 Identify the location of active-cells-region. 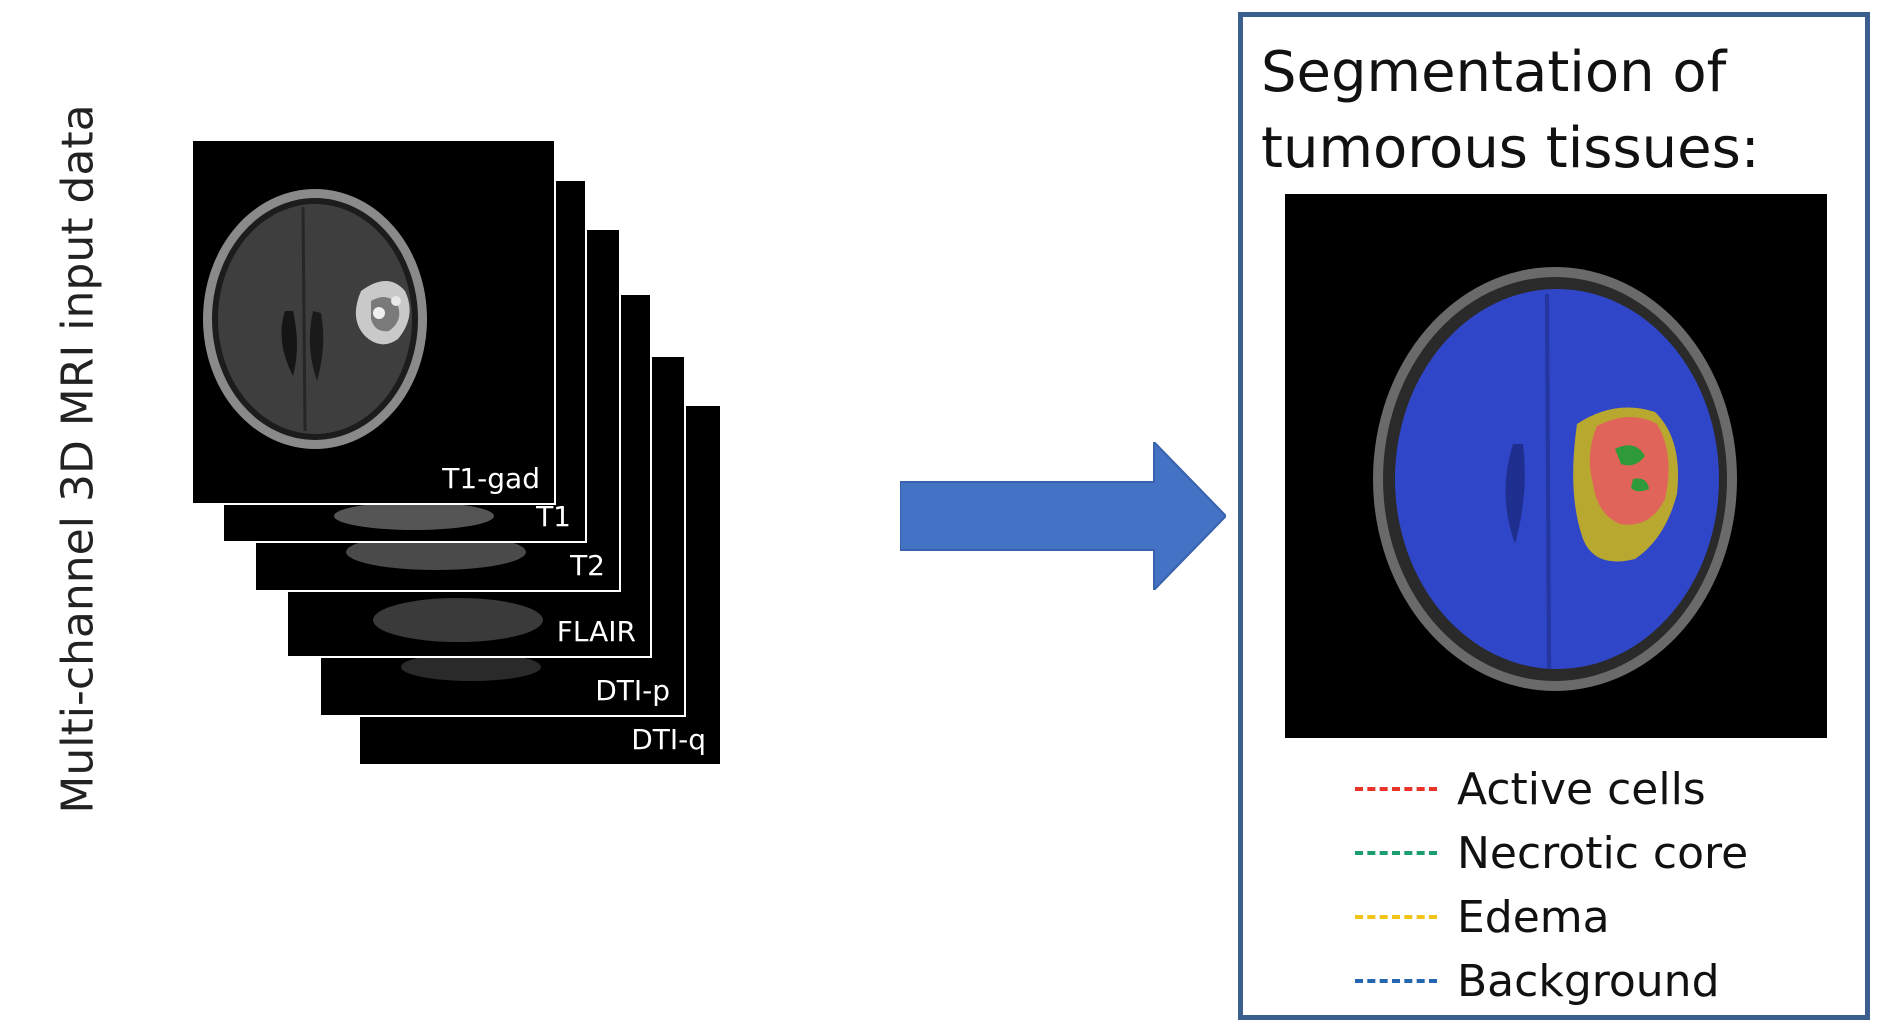
(1629, 470).